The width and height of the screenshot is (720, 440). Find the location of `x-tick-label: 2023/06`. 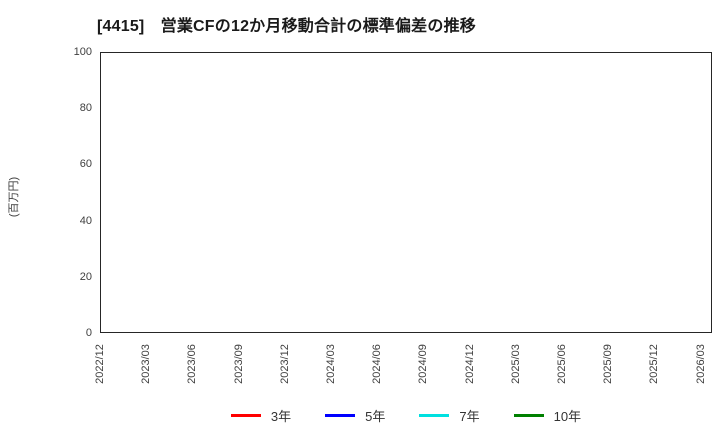

x-tick-label: 2023/06 is located at coordinates (192, 364).